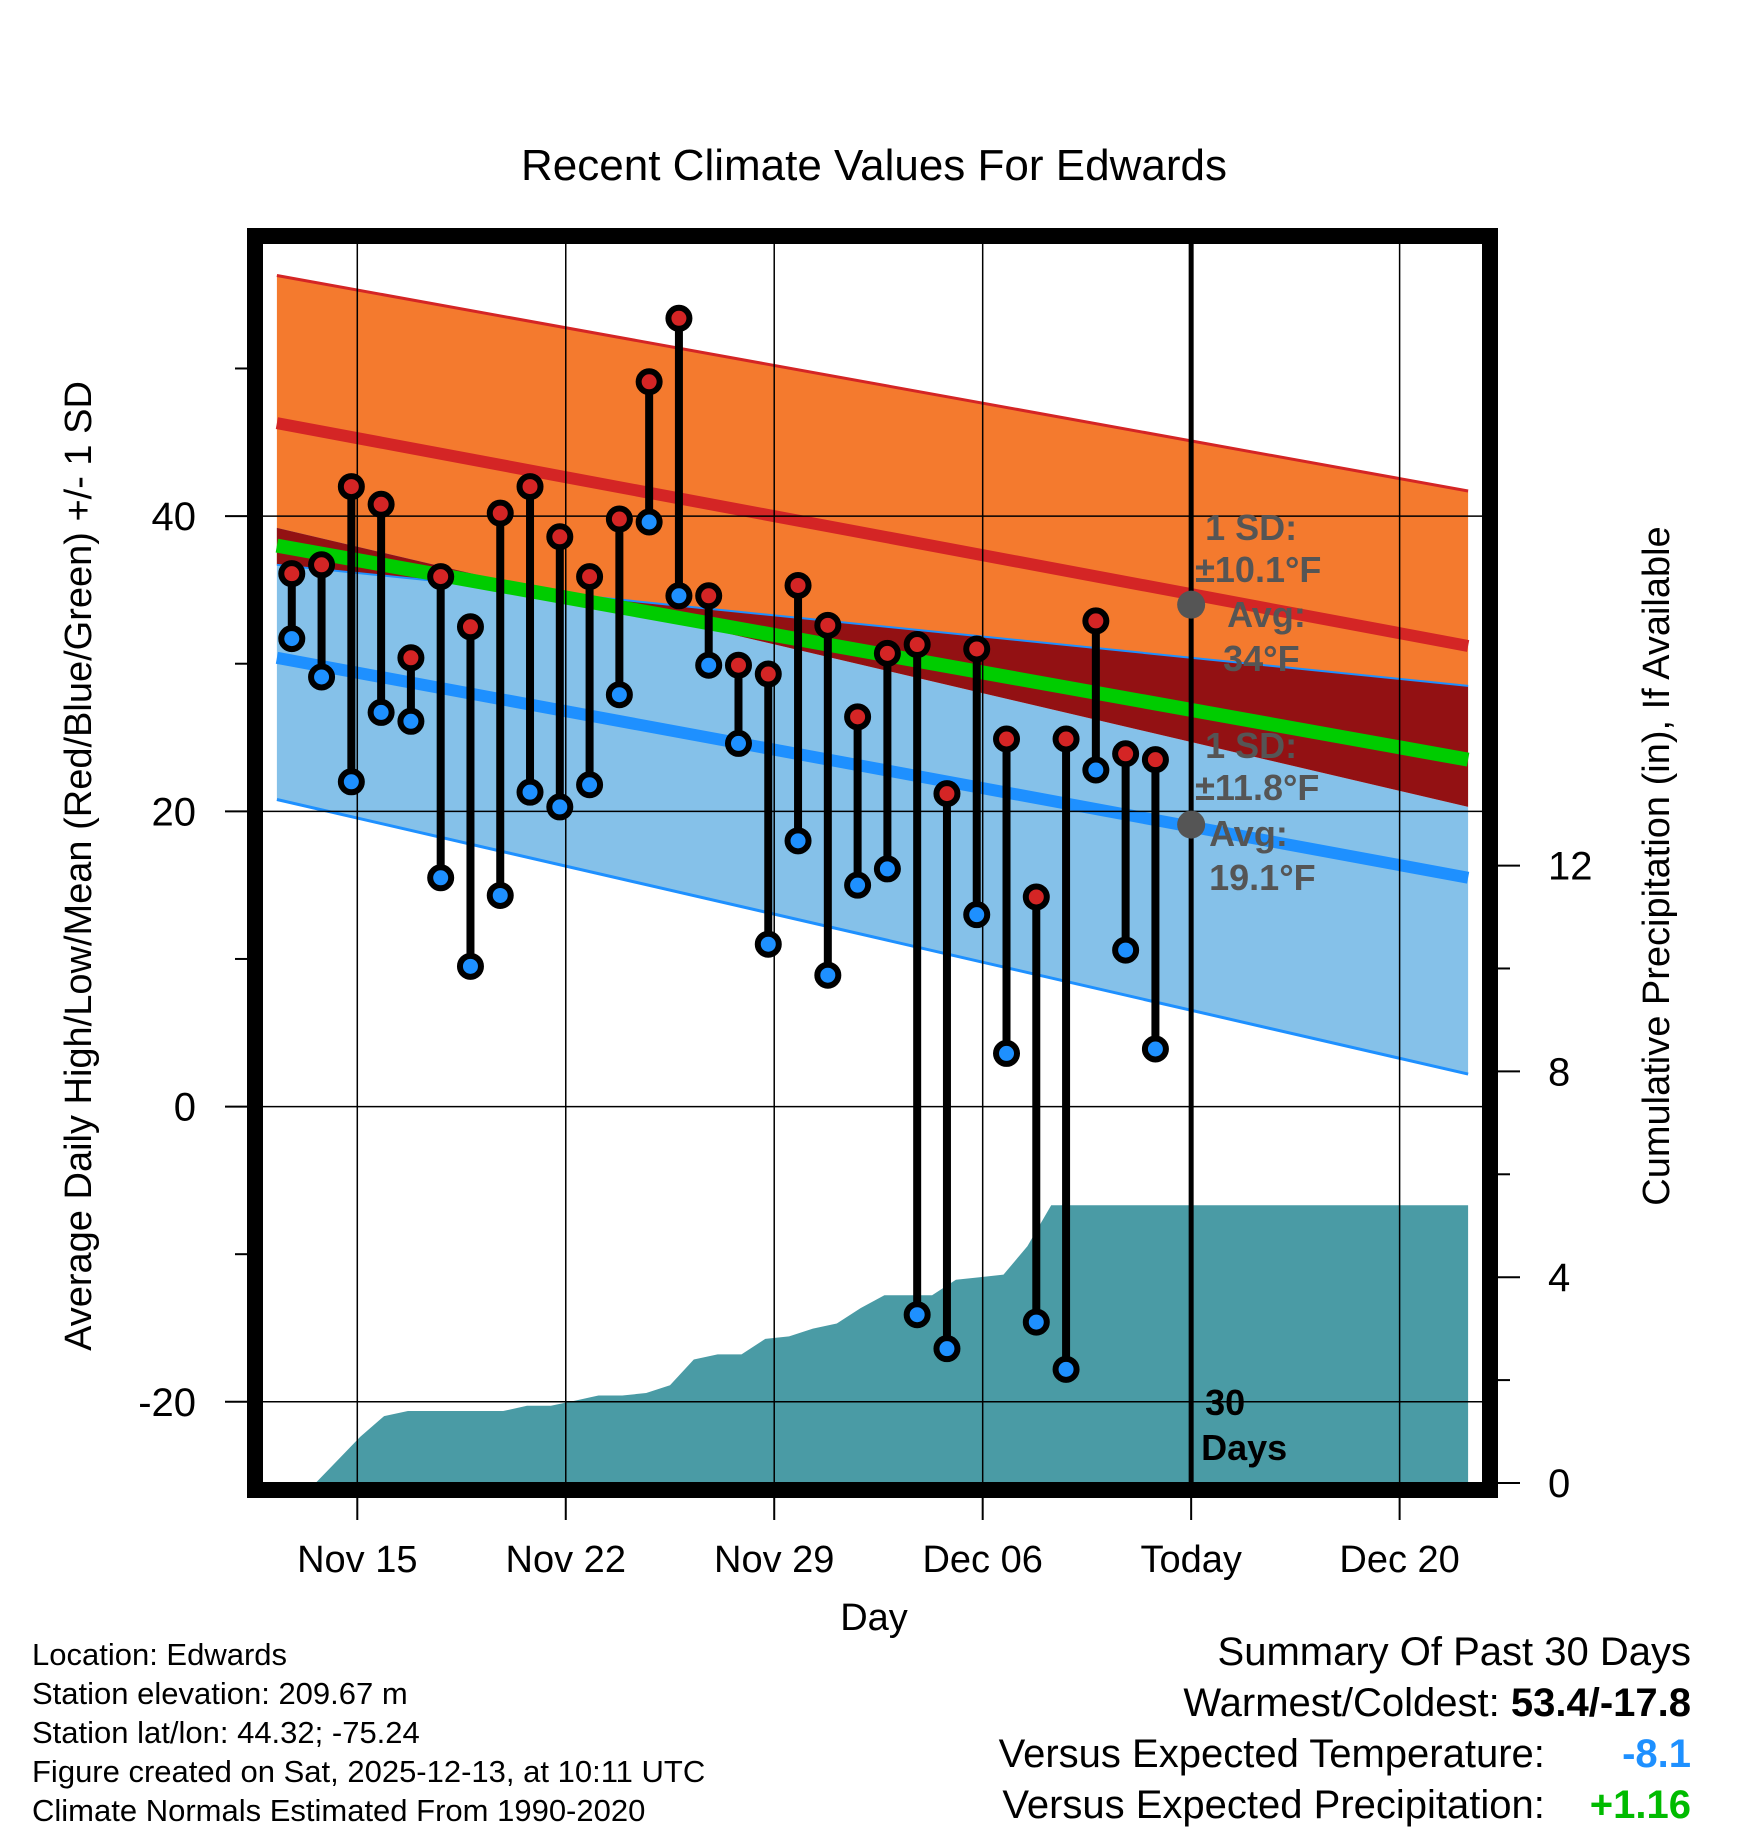  Describe the element at coordinates (872, 767) in the screenshot. I see `low-avg-line` at that location.